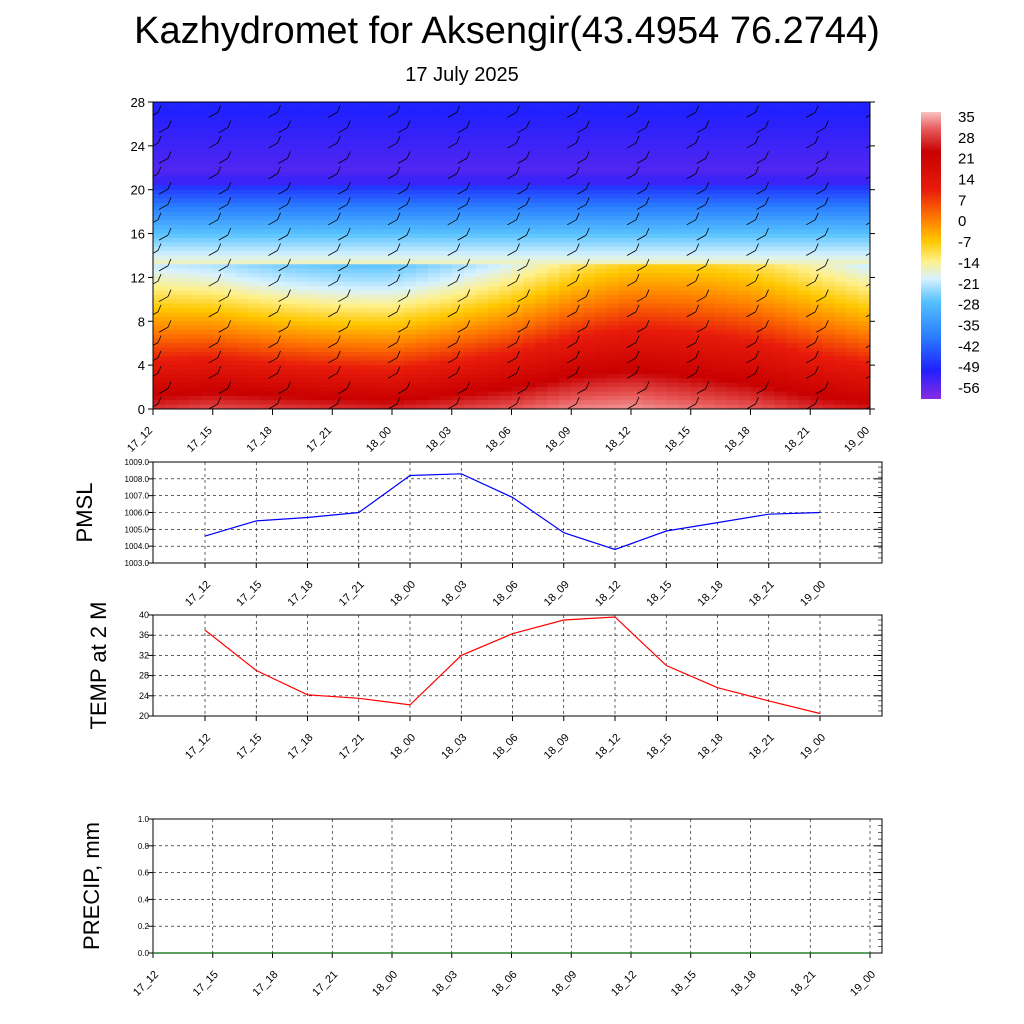 The height and width of the screenshot is (1024, 1024). Describe the element at coordinates (506, 747) in the screenshot. I see `x-tick-label: 18_06` at that location.